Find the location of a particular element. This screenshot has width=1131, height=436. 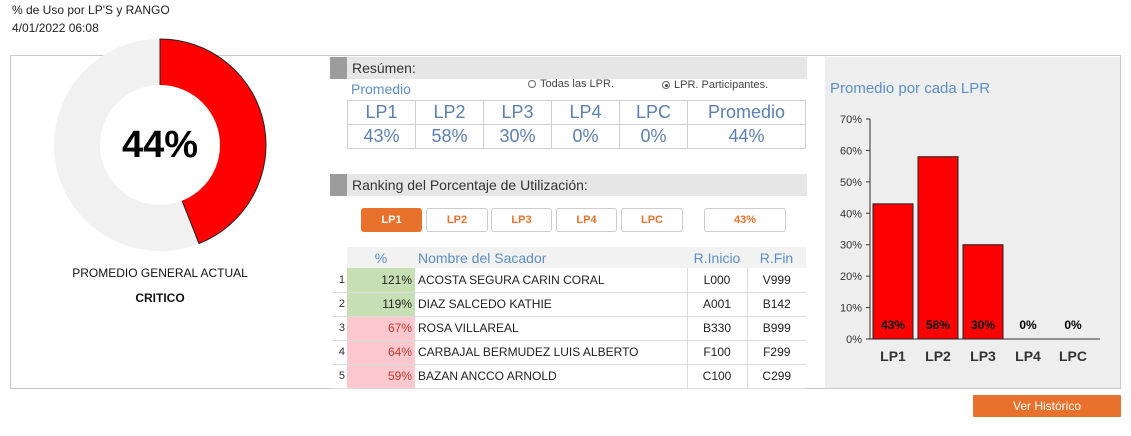

x-tick-label: LPC is located at coordinates (1073, 356).